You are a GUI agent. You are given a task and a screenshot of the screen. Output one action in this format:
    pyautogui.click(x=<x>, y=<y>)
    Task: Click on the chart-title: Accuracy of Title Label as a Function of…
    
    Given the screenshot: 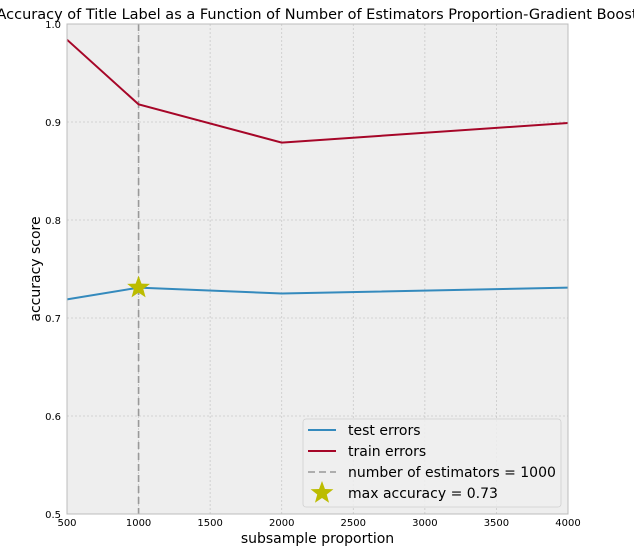 What is the action you would take?
    pyautogui.click(x=317, y=15)
    